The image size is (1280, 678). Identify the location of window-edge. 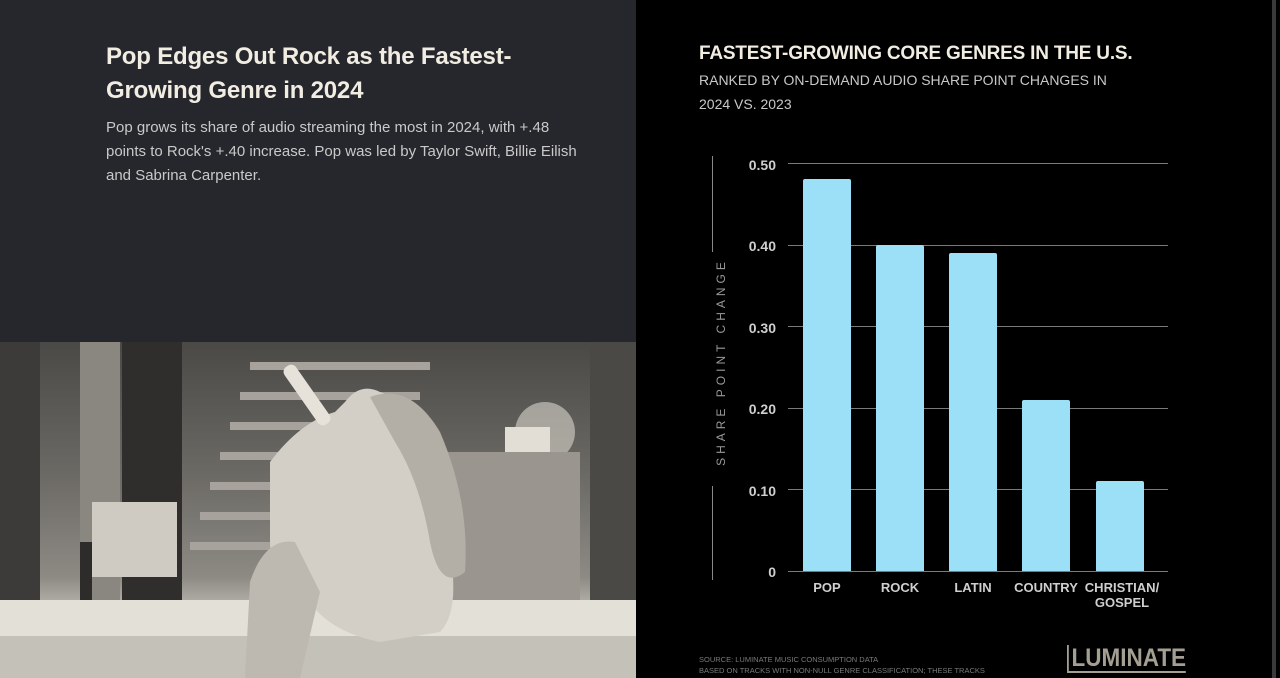
(1274, 339).